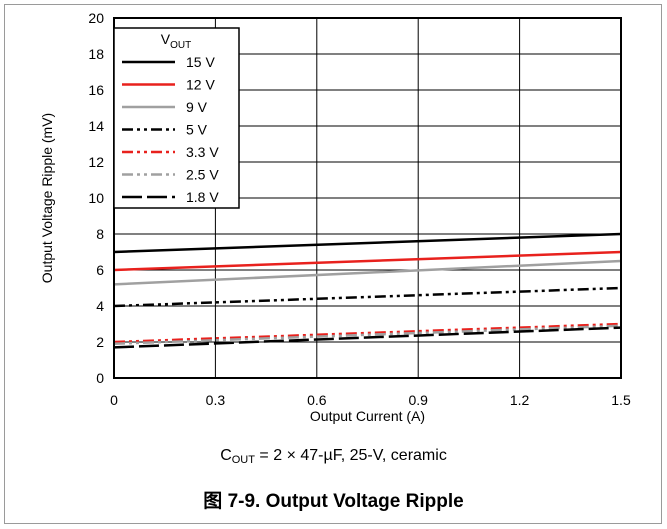 This screenshot has width=667, height=529. What do you see at coordinates (226, 455) in the screenshot?
I see `note-prefix: C` at bounding box center [226, 455].